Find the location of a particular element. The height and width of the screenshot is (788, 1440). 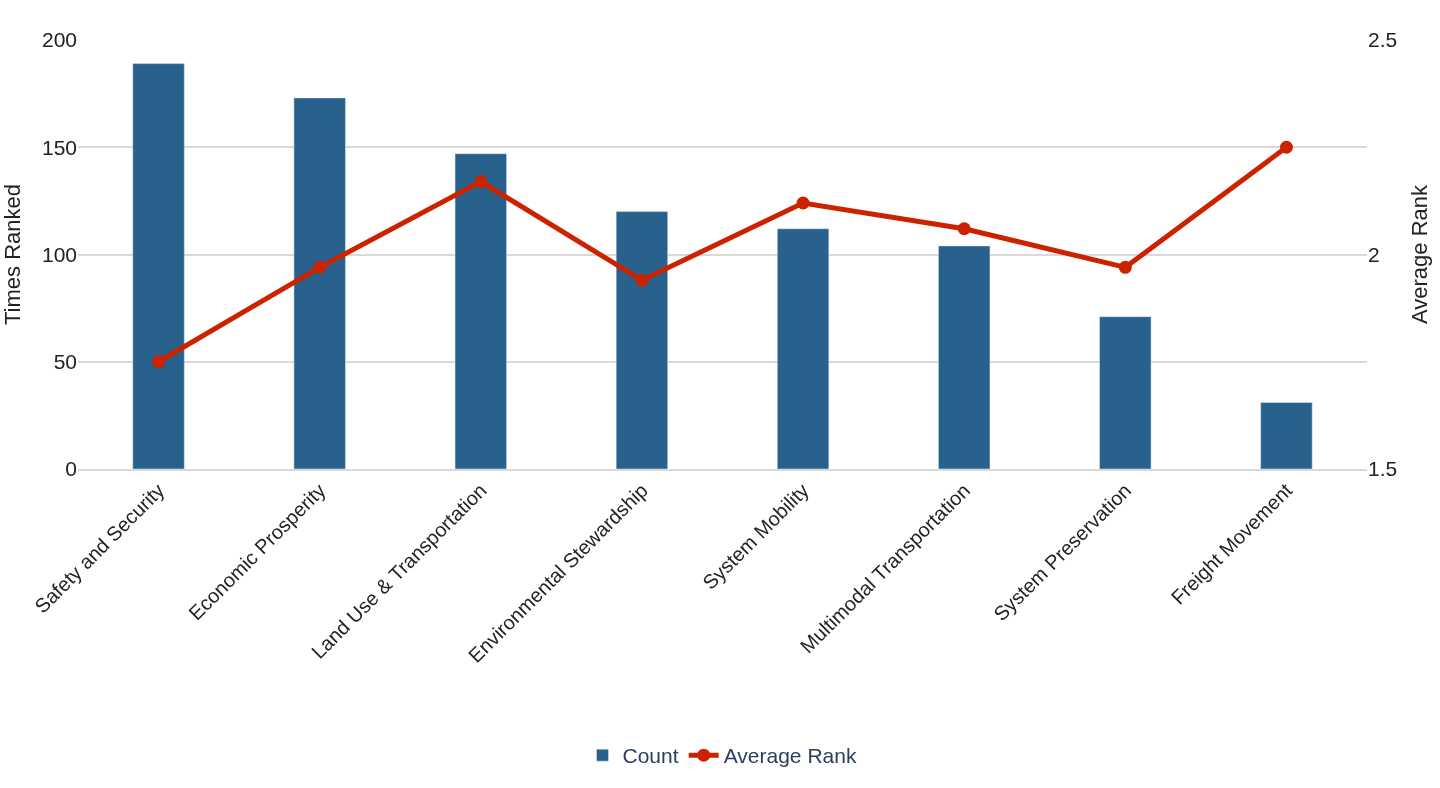

legend-label: Count is located at coordinates (650, 756).